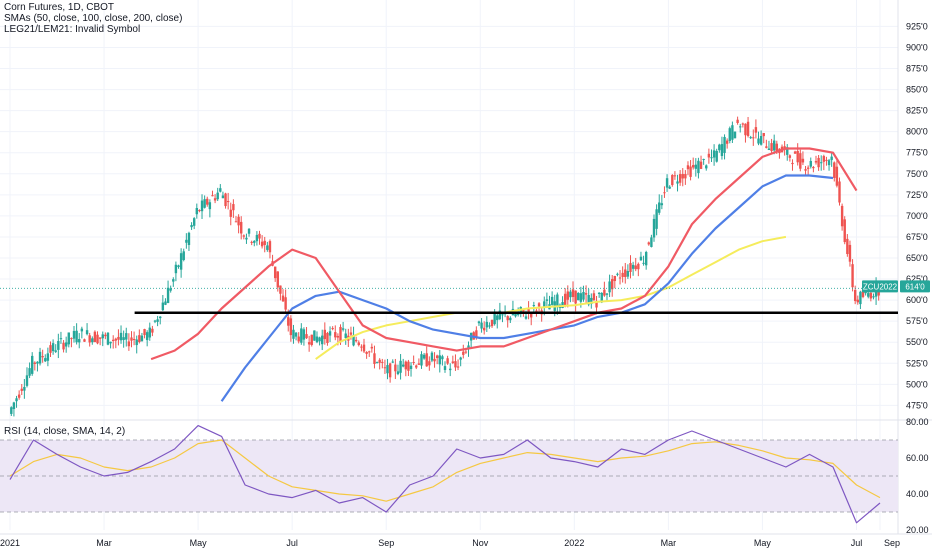  What do you see at coordinates (449, 300) in the screenshot?
I see `support-line` at bounding box center [449, 300].